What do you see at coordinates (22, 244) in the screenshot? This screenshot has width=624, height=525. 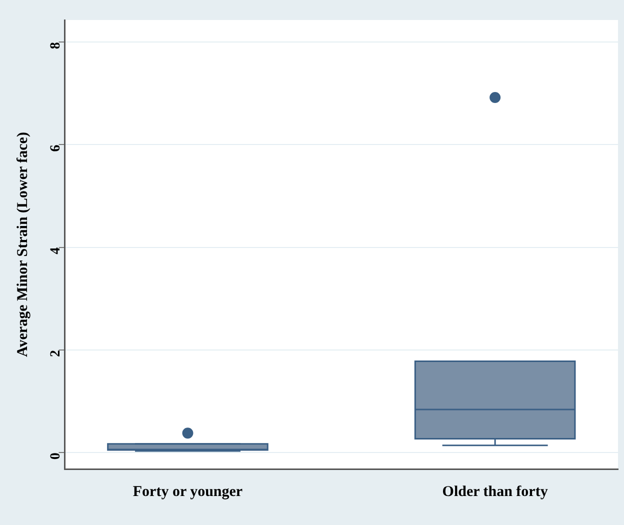 I see `y-axis-title: Average Minor Strain (Lower face)` at bounding box center [22, 244].